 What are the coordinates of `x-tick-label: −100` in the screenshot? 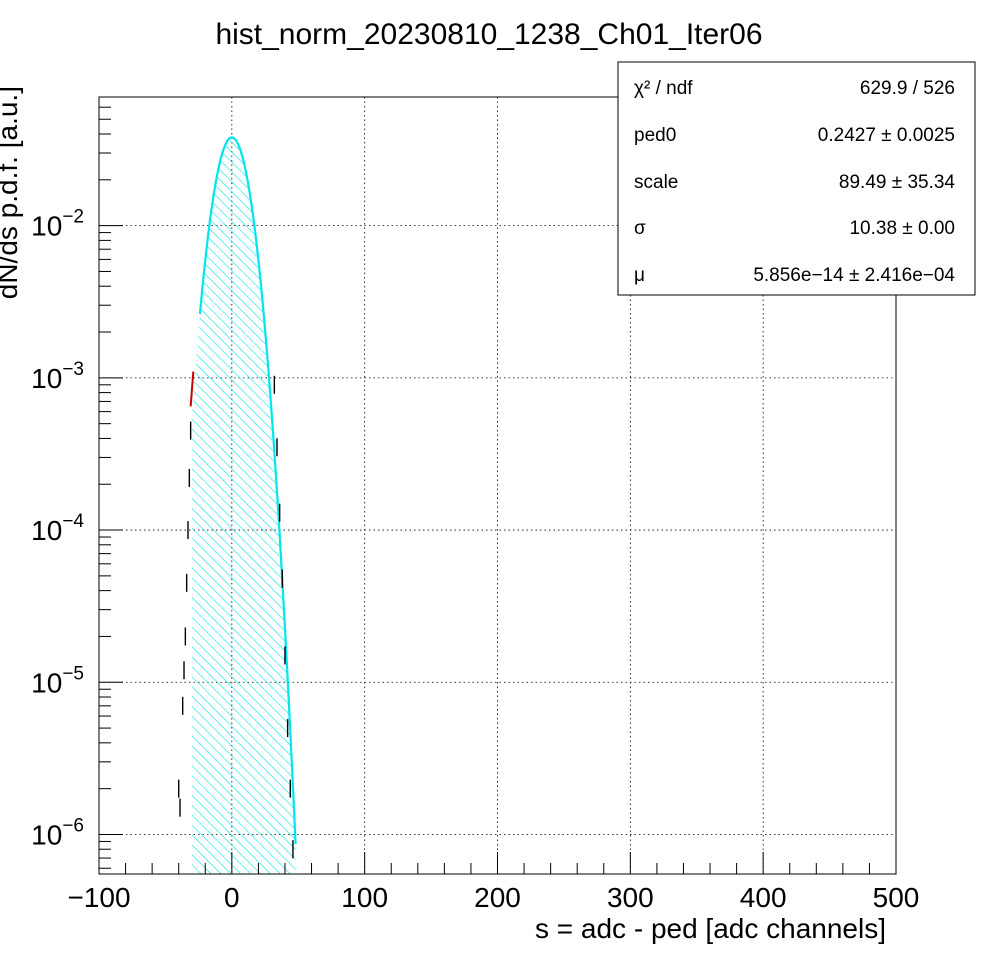 It's located at (98, 897).